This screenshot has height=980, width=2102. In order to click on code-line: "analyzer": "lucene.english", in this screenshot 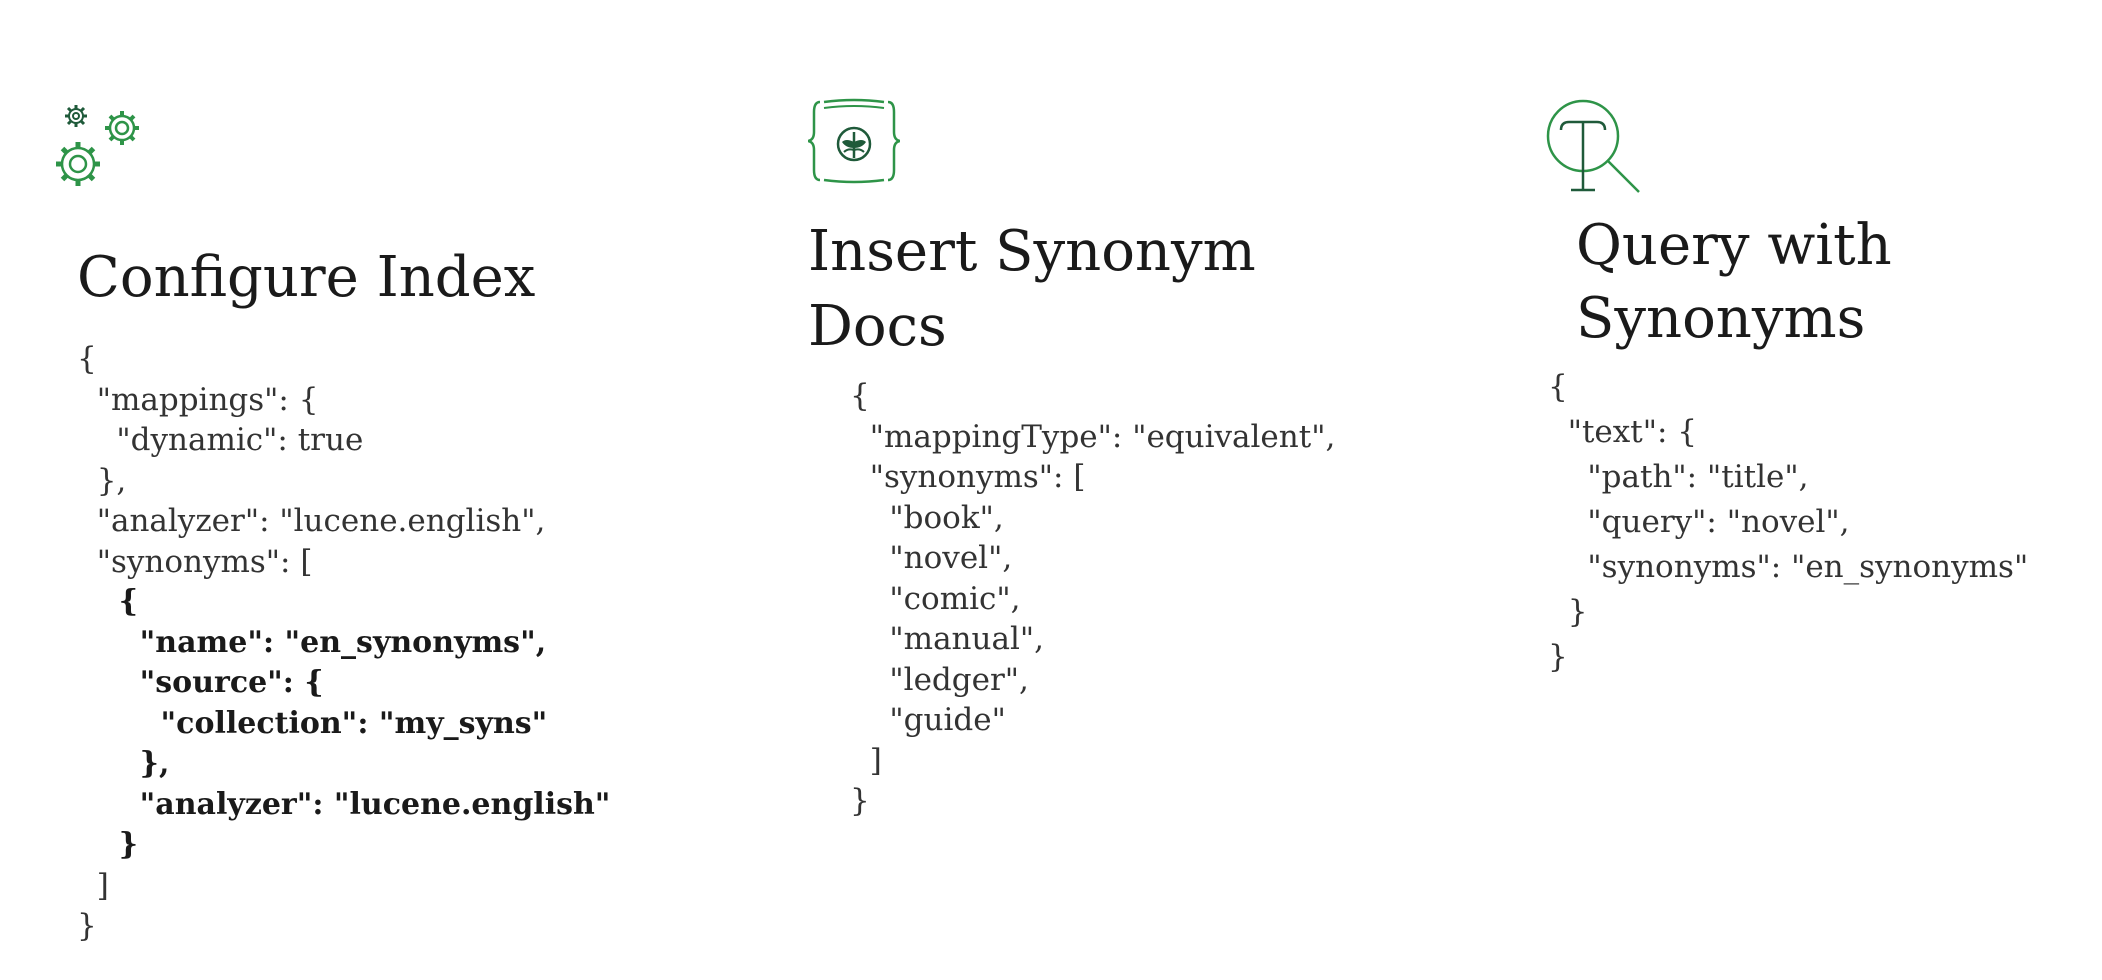, I will do `click(311, 521)`.